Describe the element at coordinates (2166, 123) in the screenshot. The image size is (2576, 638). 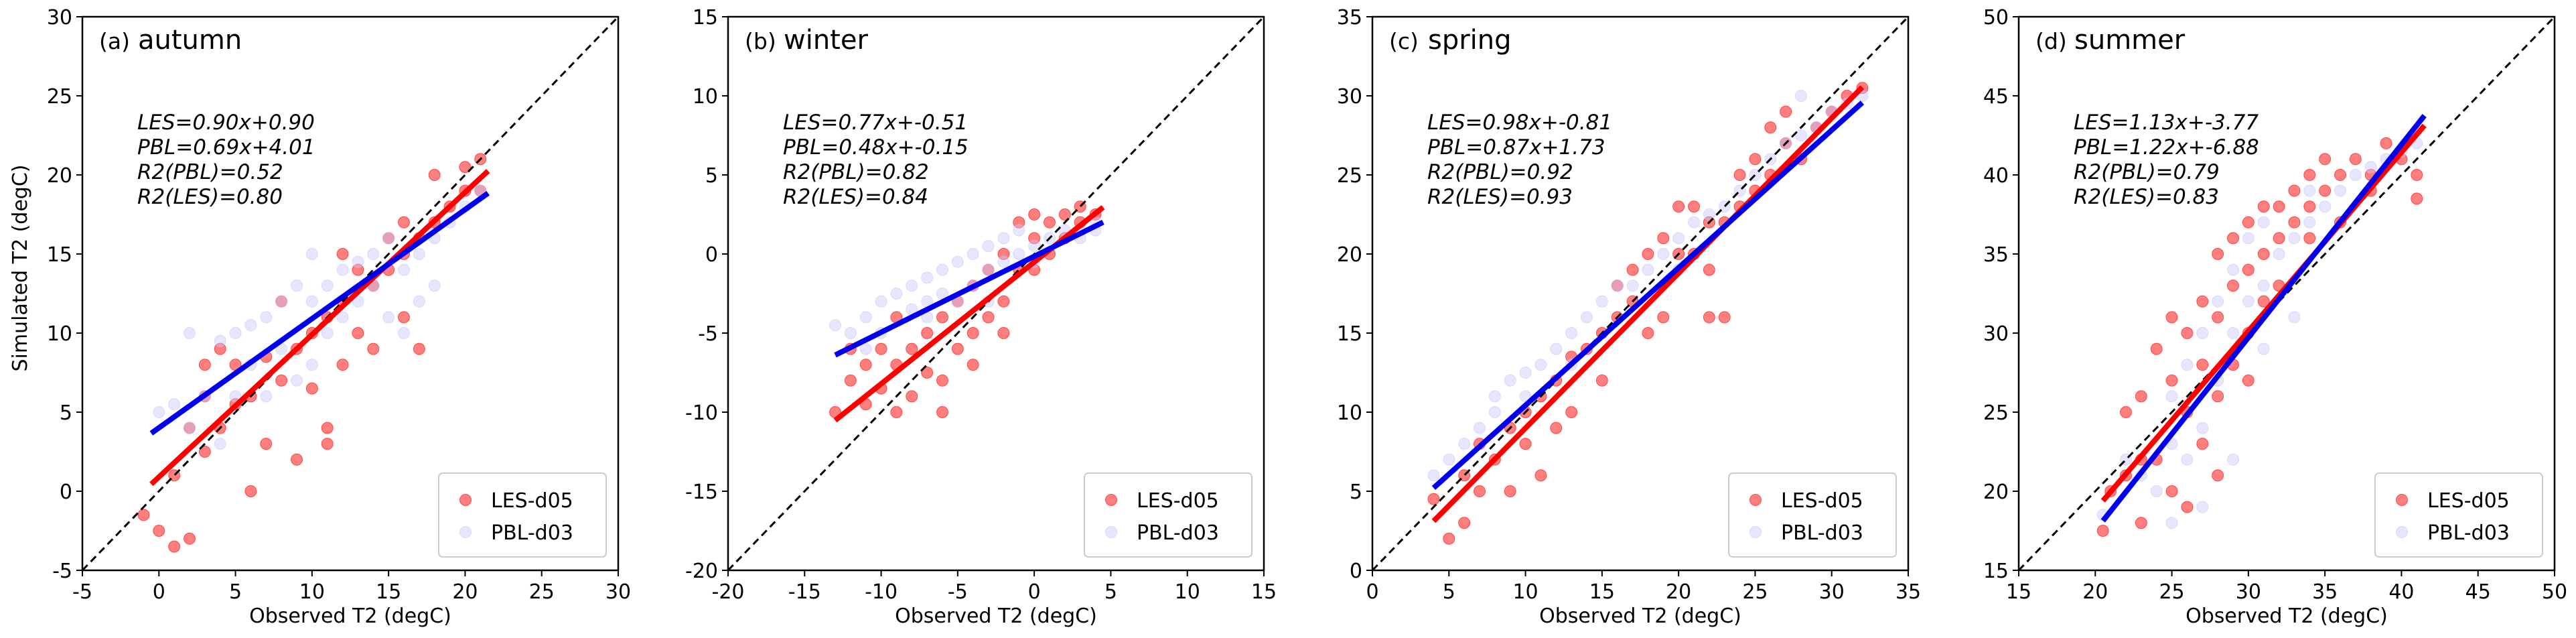
I see `regression-annotation: LES=1.13x+-3.77` at that location.